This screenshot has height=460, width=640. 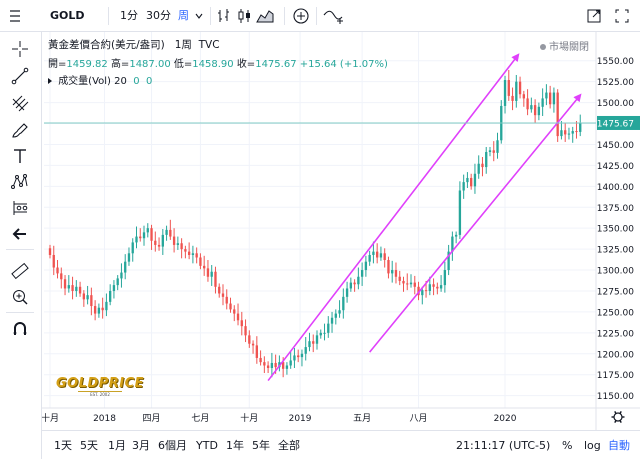 I want to click on time-tick-label: 十月, so click(x=249, y=418).